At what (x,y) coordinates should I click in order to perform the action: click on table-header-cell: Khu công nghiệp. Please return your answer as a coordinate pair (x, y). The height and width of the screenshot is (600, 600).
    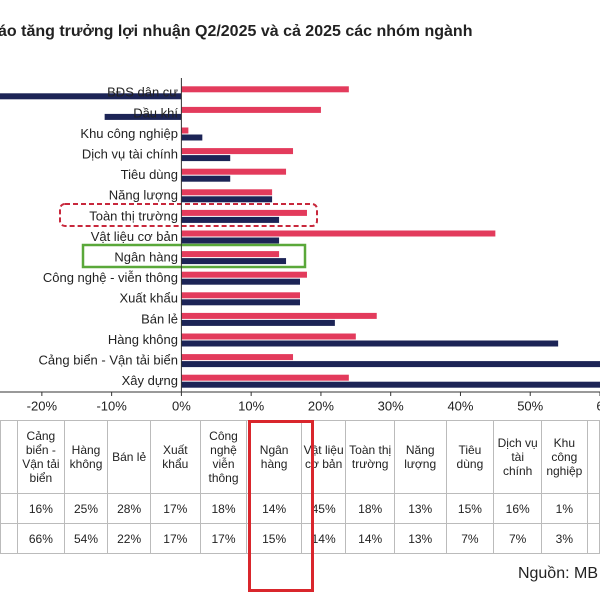
    Looking at the image, I should click on (564, 457).